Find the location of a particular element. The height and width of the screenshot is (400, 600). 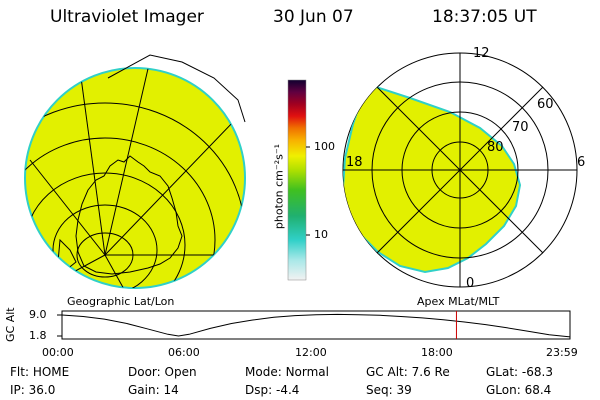

altitude-curve is located at coordinates (316, 325).